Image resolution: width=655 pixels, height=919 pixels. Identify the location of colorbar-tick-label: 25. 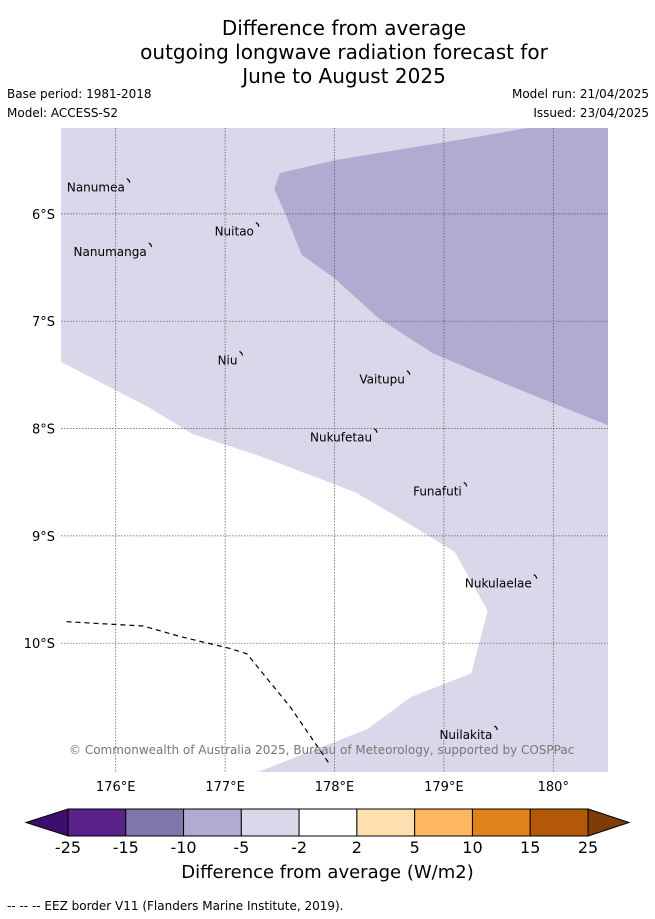
(588, 847).